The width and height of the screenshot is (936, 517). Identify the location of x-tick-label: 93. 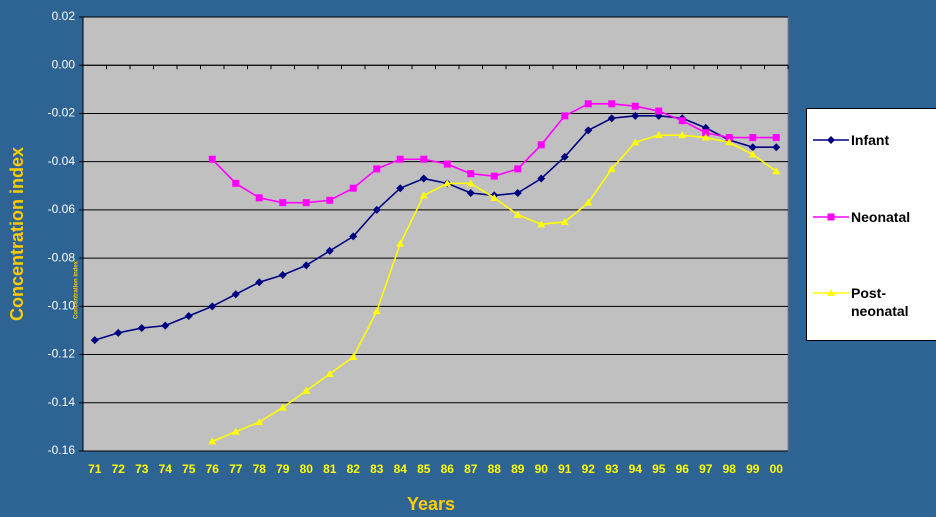
(612, 469).